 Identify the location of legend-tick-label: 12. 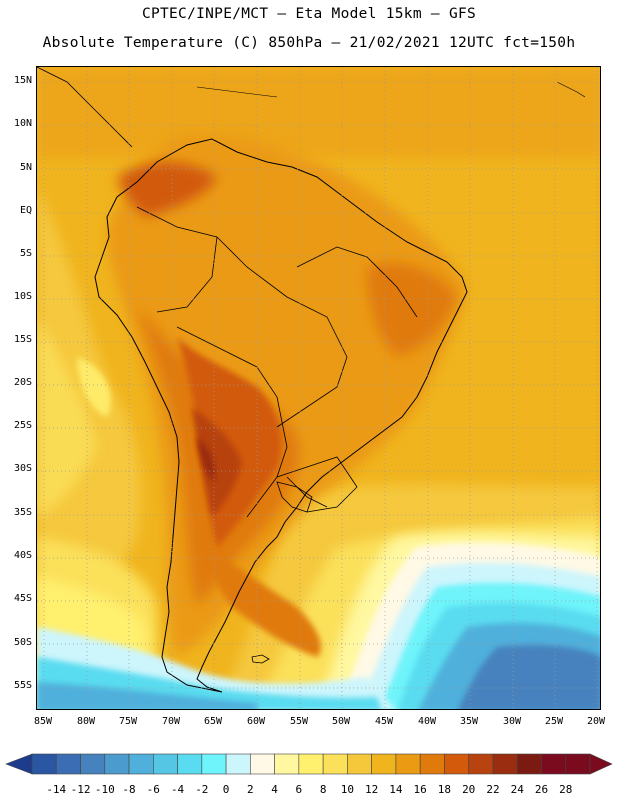
(372, 789).